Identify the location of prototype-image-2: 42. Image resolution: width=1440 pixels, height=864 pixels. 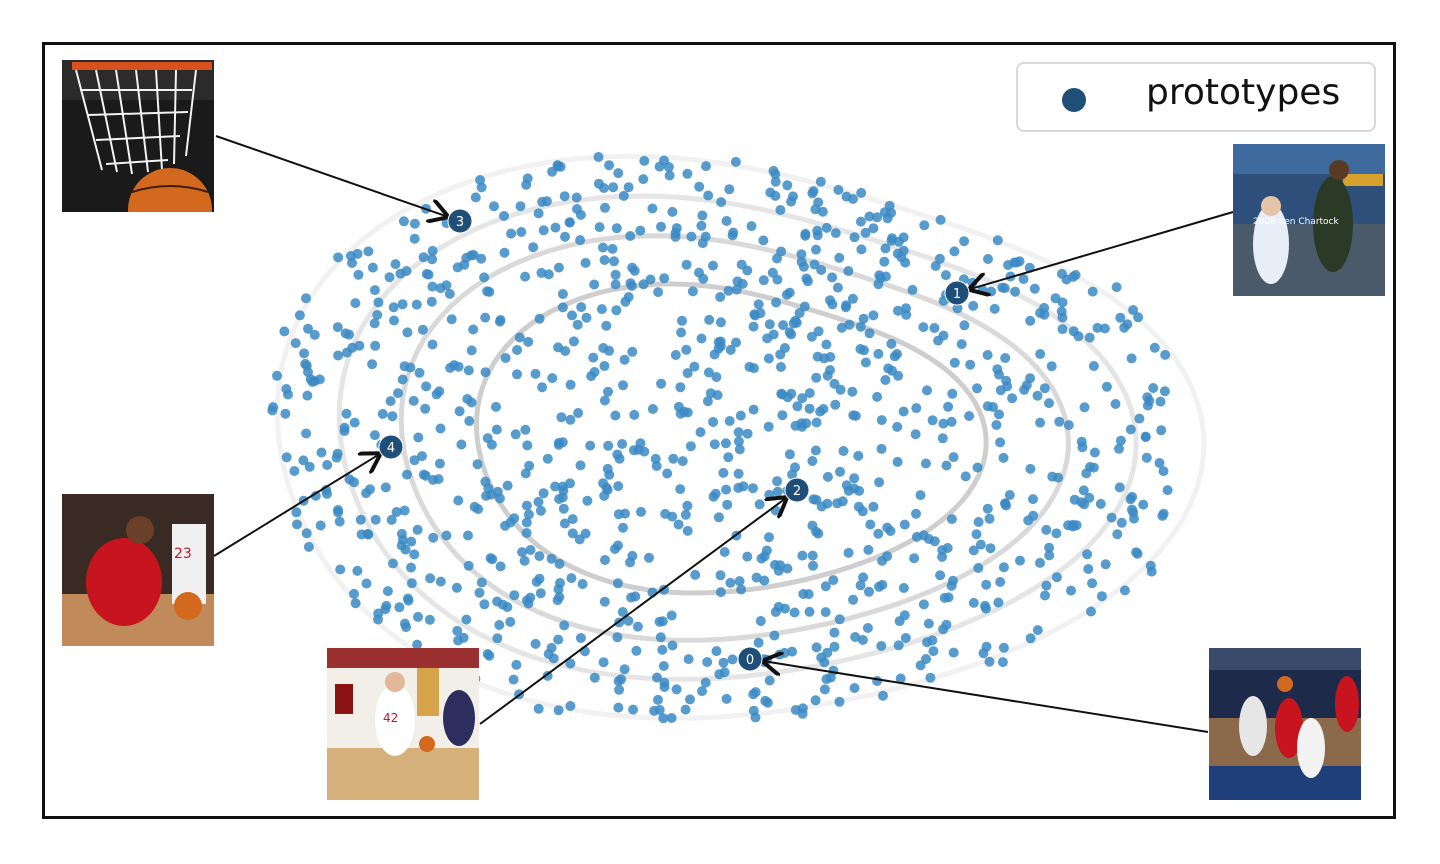
(403, 724).